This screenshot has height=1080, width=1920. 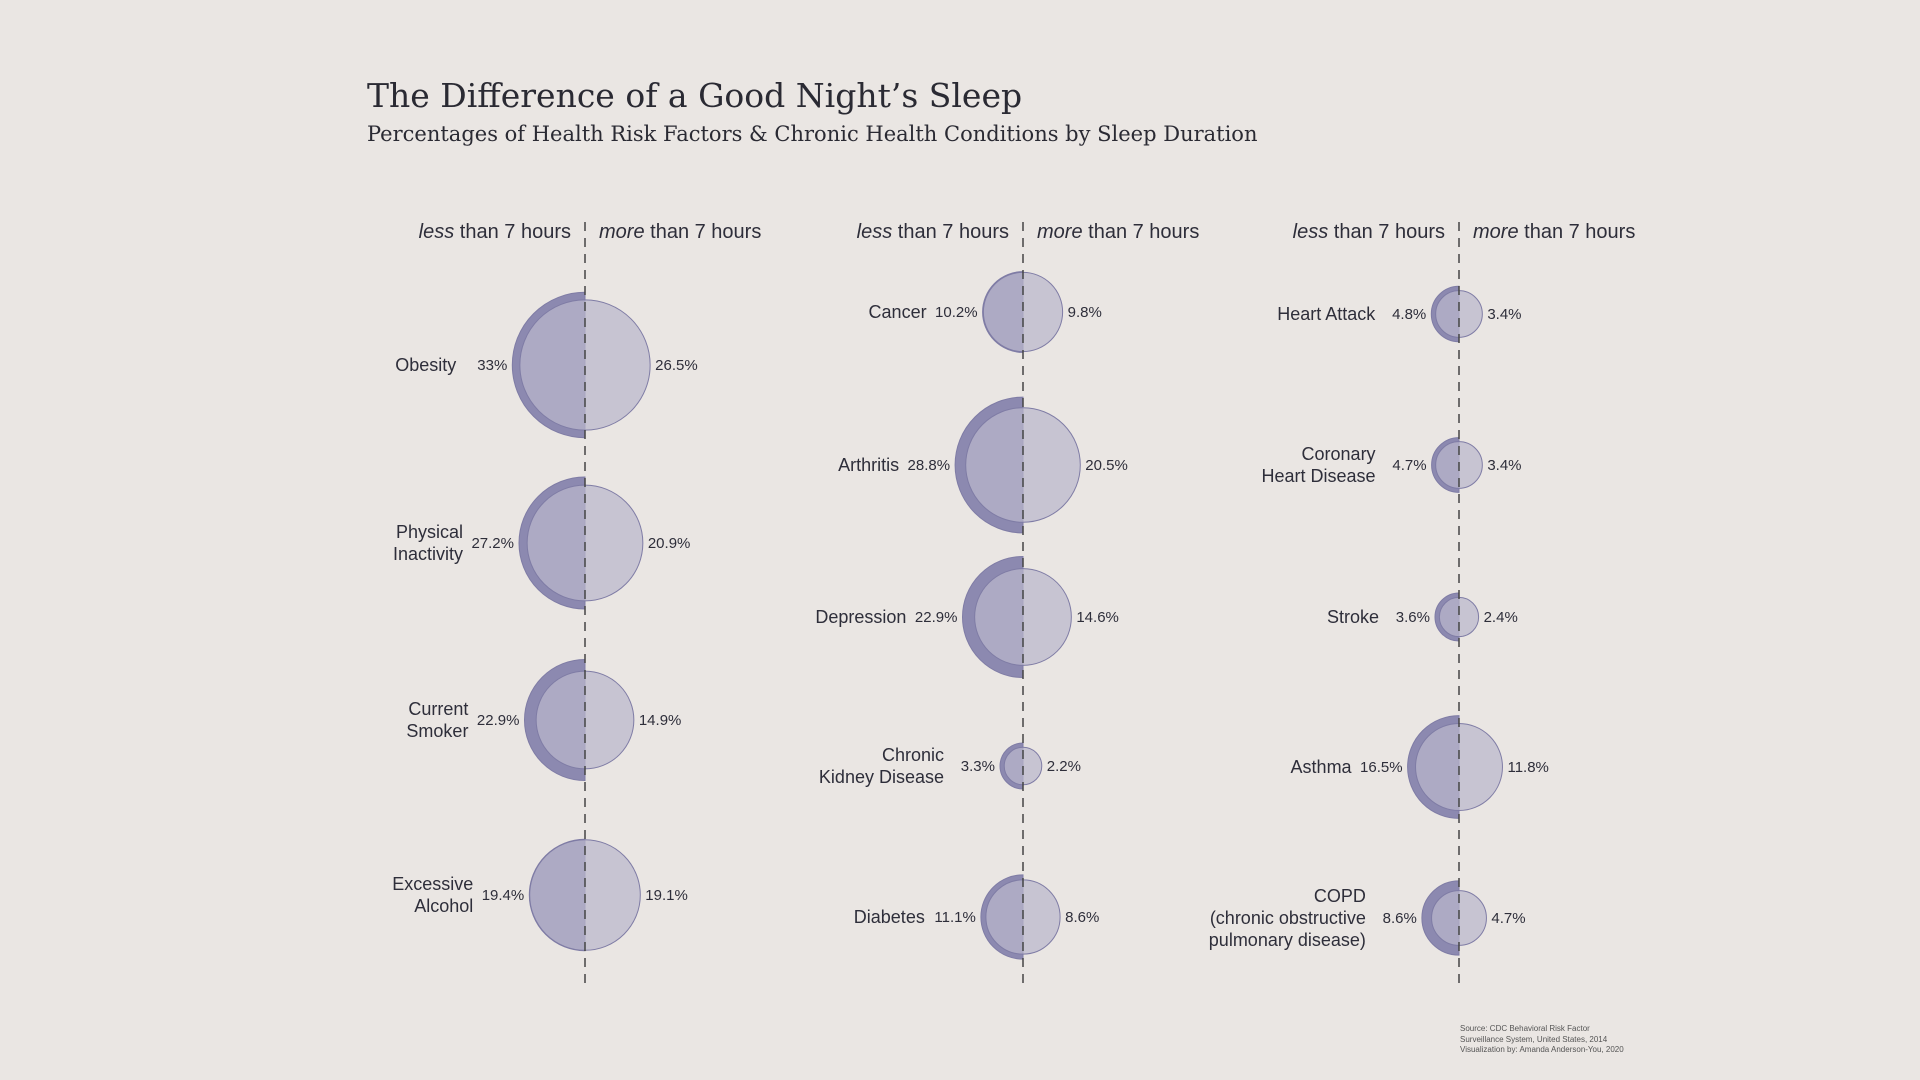 What do you see at coordinates (913, 755) in the screenshot?
I see `category-label-line: Chronic` at bounding box center [913, 755].